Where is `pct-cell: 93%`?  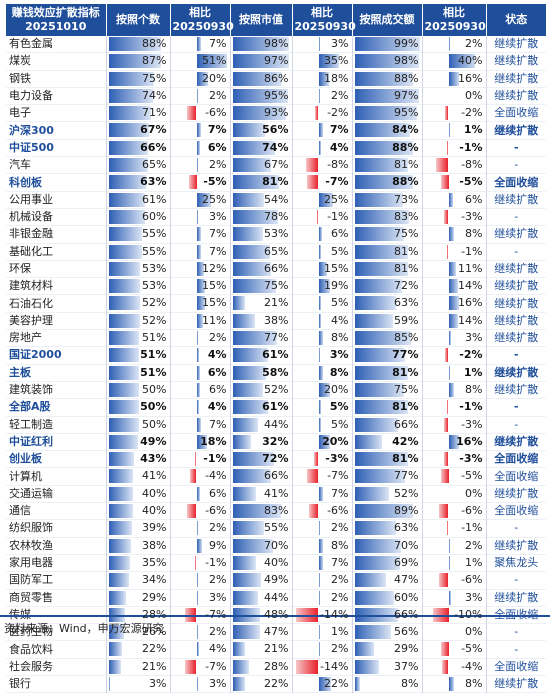 pct-cell: 93% is located at coordinates (261, 113).